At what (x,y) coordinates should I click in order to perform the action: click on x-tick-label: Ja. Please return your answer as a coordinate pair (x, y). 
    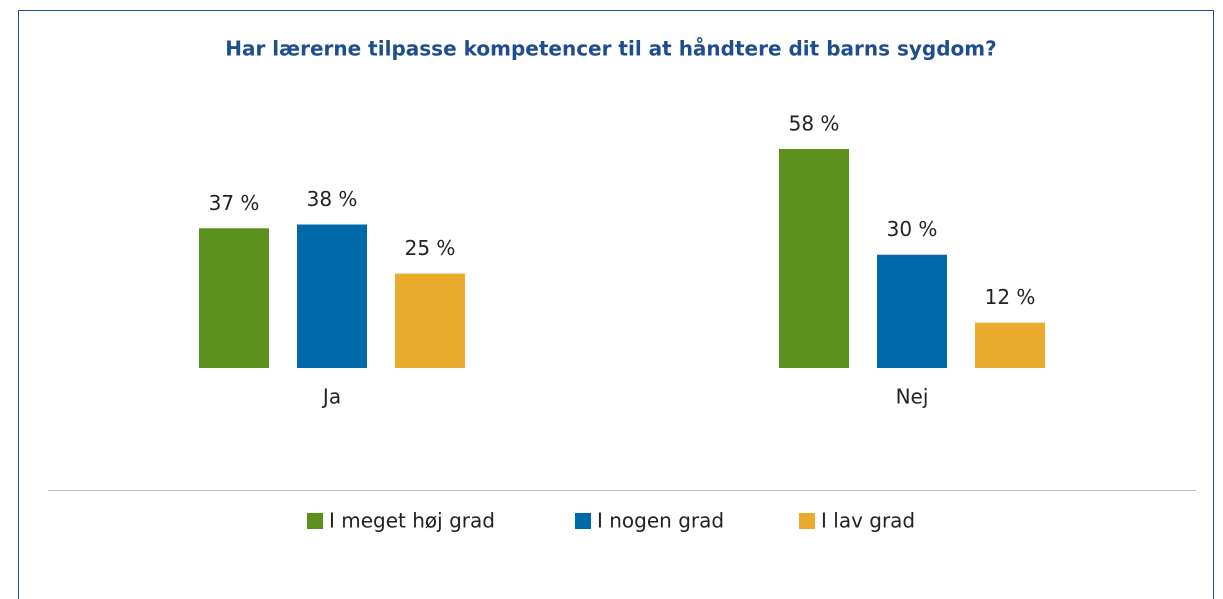
    Looking at the image, I should click on (331, 397).